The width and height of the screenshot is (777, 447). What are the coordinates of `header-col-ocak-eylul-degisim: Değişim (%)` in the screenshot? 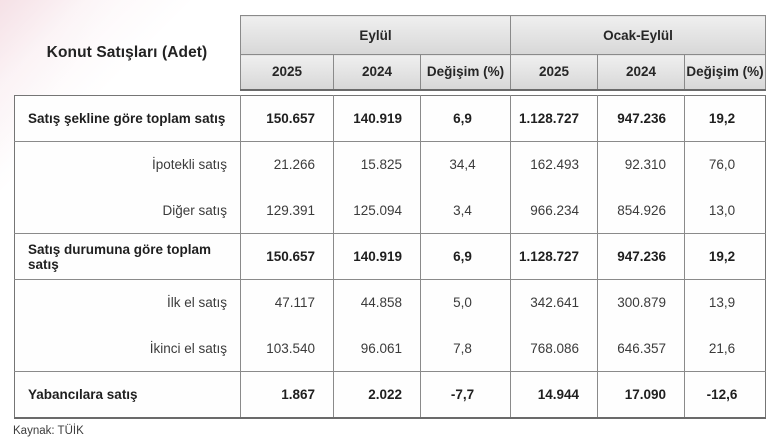 It's located at (725, 72).